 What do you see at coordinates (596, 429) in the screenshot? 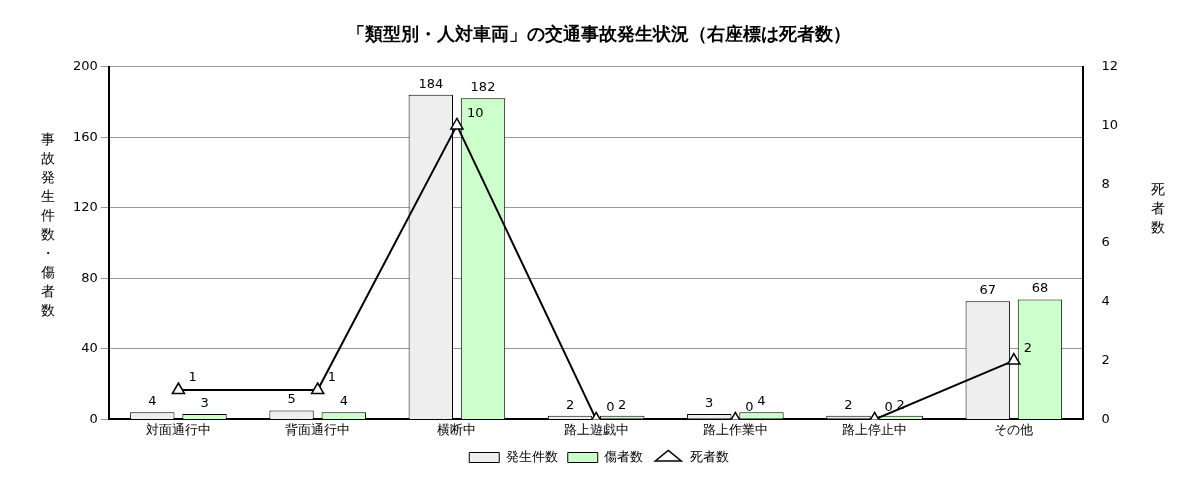
I see `x-tick-label: 路上遊戯中` at bounding box center [596, 429].